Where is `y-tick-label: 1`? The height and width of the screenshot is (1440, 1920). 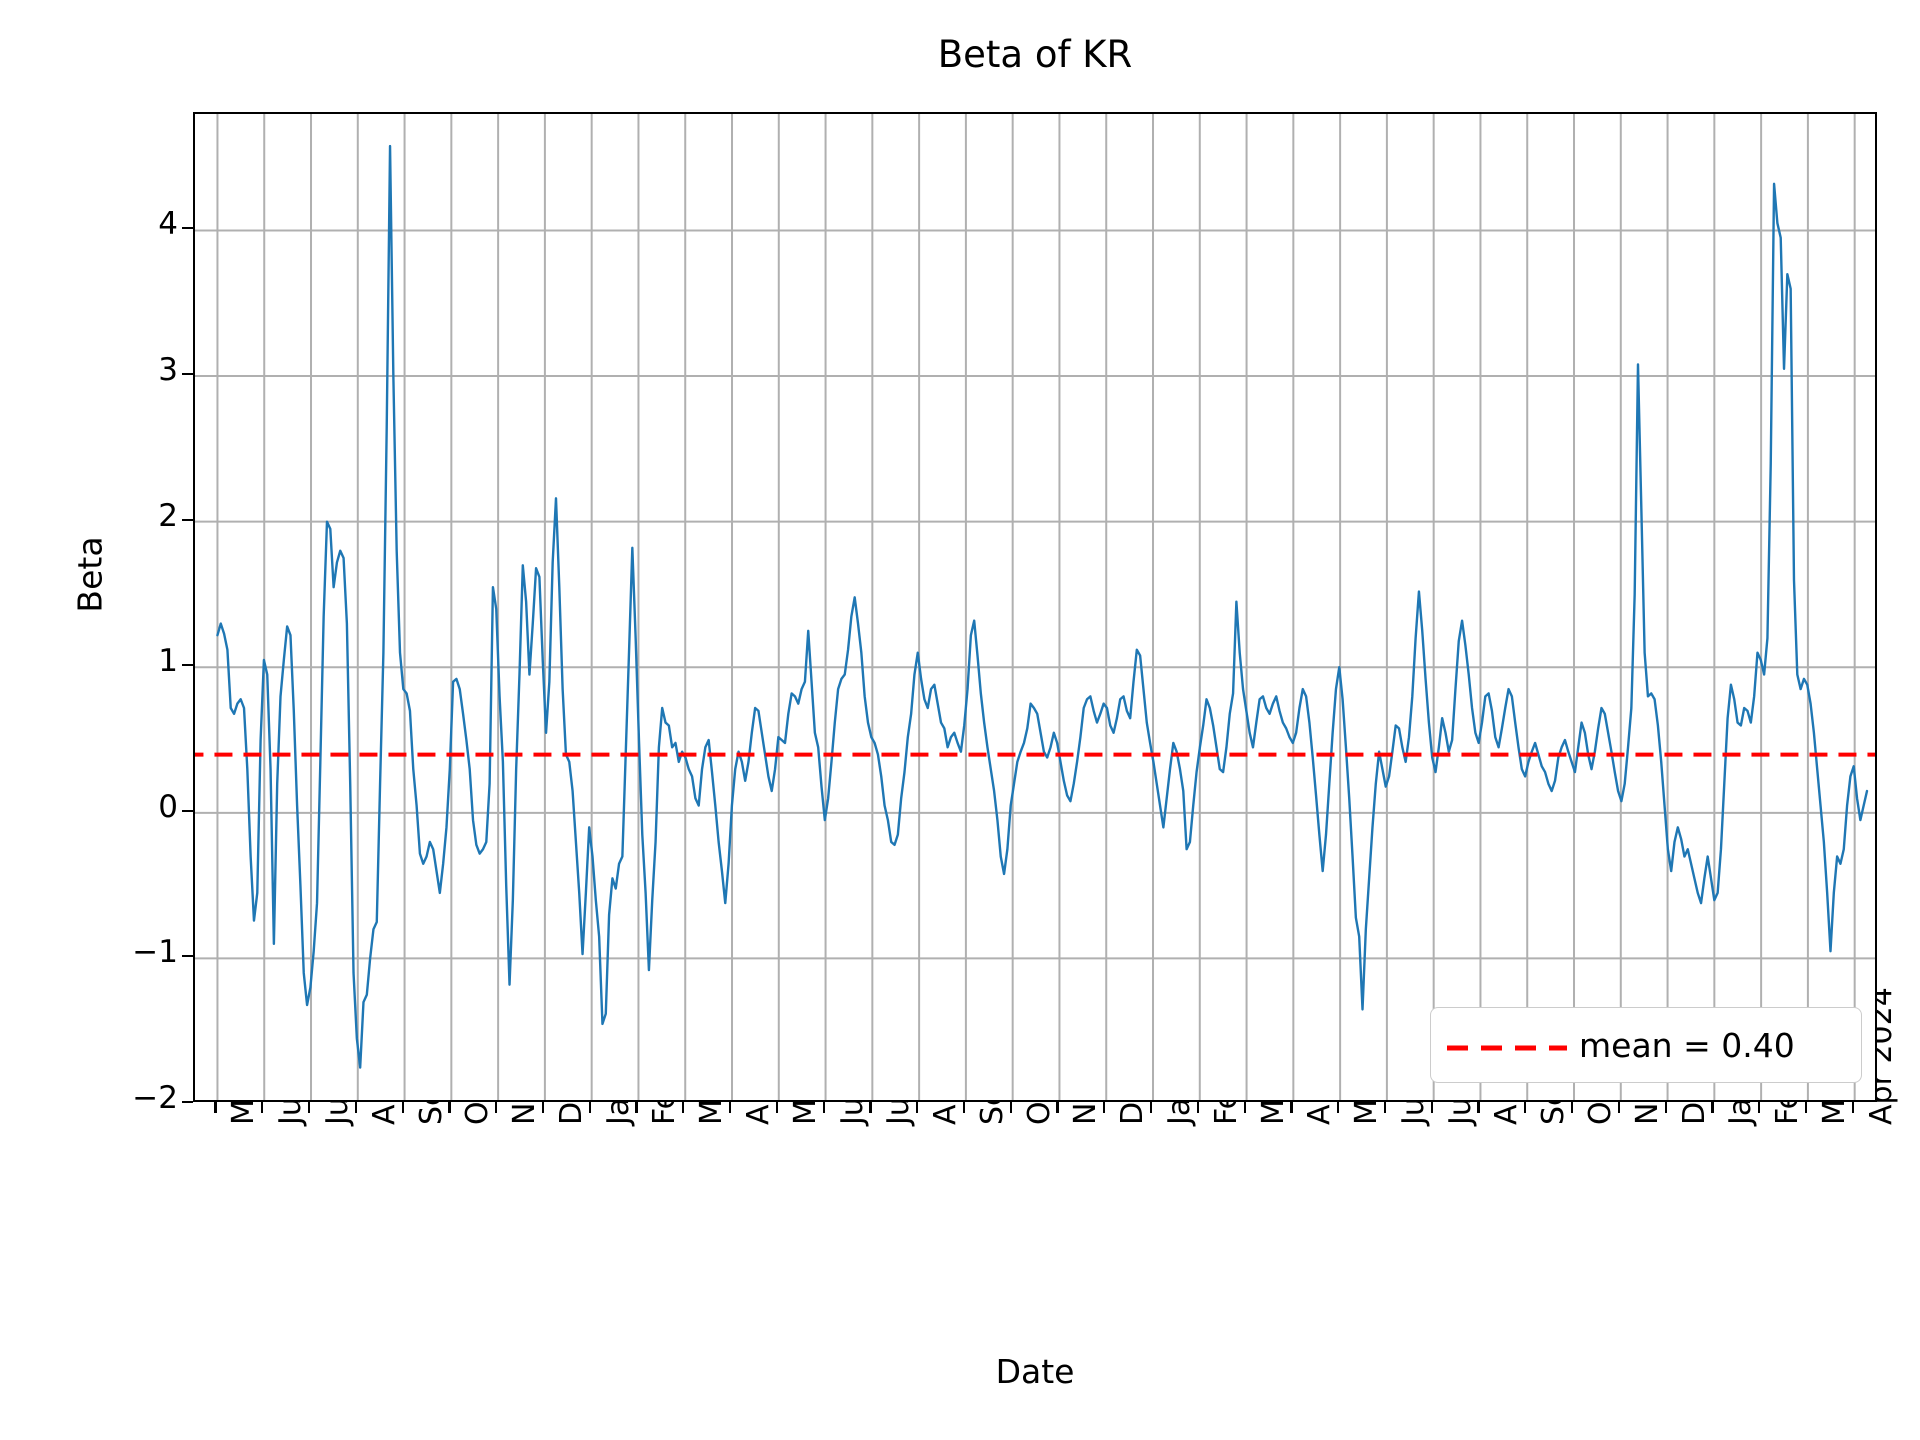
y-tick-label: 1 is located at coordinates (168, 661).